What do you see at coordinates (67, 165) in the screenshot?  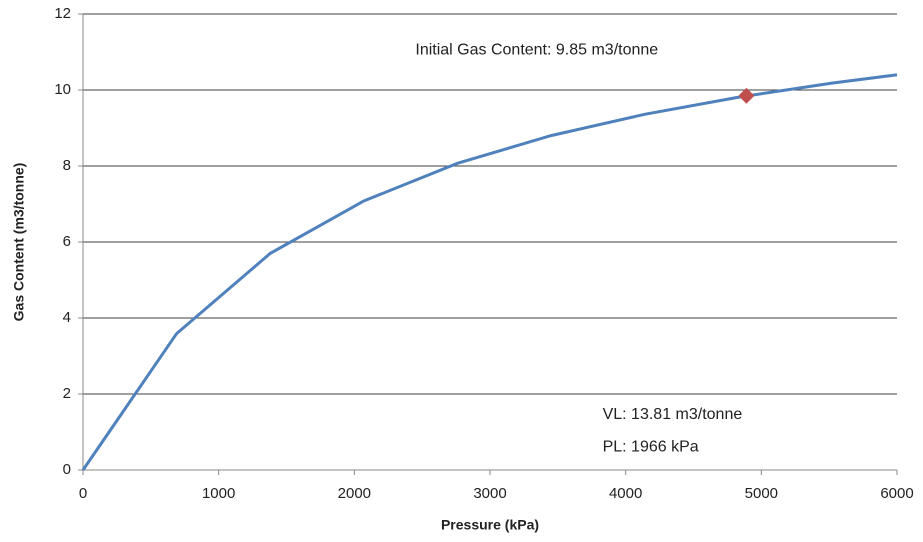 I see `y-tick-label: 8` at bounding box center [67, 165].